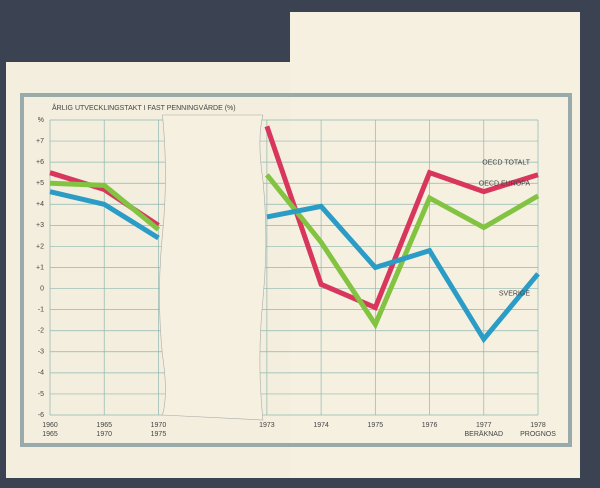  I want to click on x-tick-label: PROGNOS, so click(538, 434).